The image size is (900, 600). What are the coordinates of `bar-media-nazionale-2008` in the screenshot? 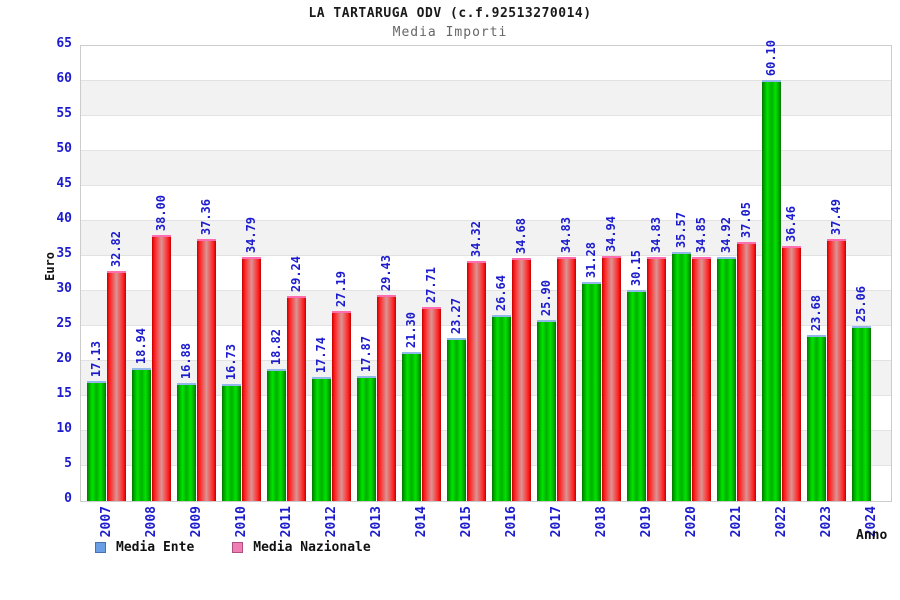 It's located at (161, 368).